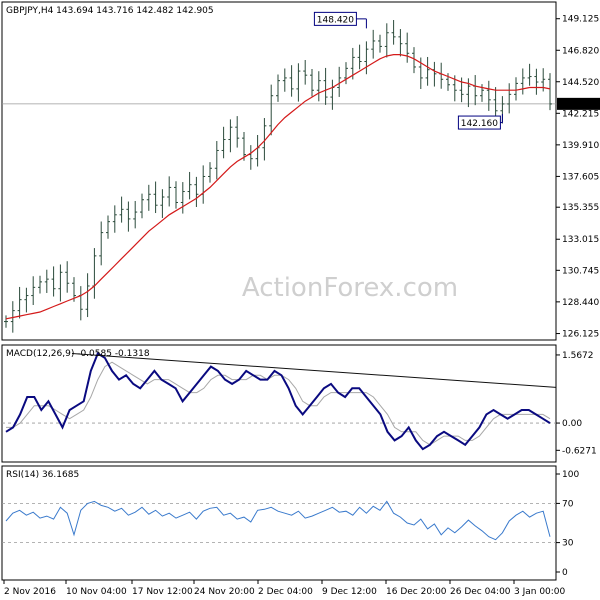 This screenshot has height=600, width=600. What do you see at coordinates (580, 114) in the screenshot?
I see `price-axis-label: 142.215` at bounding box center [580, 114].